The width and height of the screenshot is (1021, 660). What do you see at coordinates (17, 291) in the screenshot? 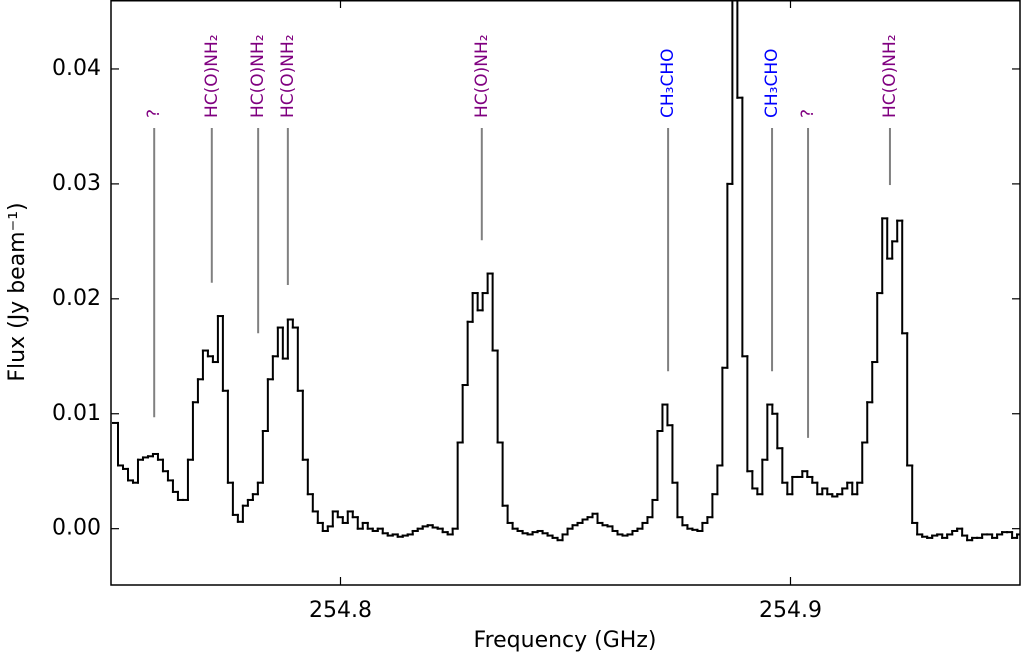
I see `y-axis-label: Flux (Jy beam⁻¹)` at bounding box center [17, 291].